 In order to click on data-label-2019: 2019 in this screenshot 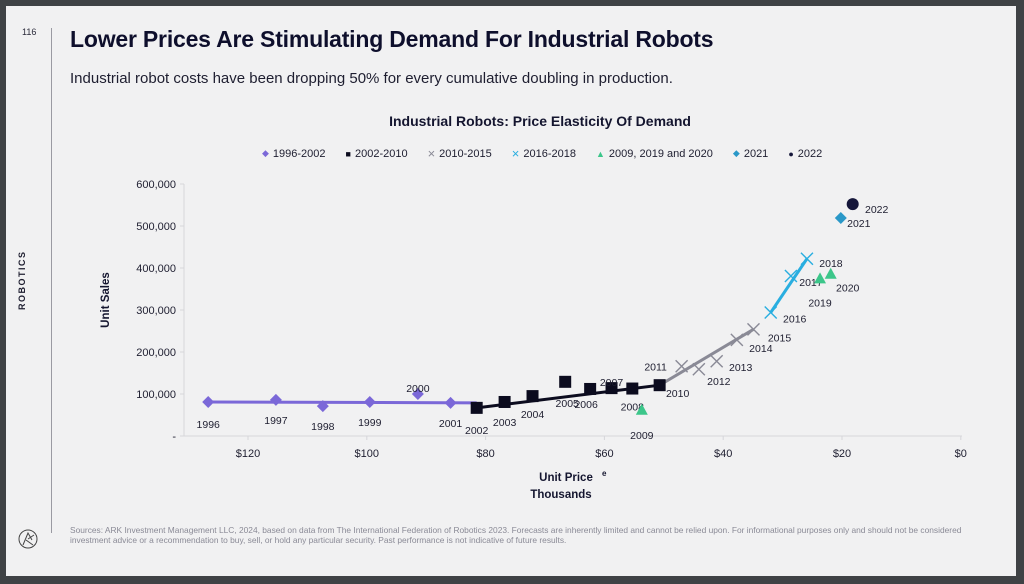, I will do `click(820, 303)`.